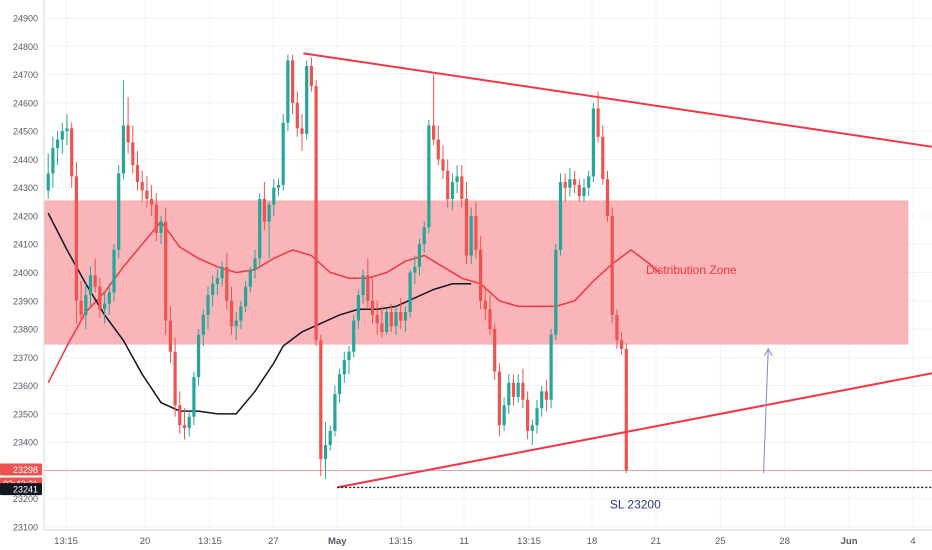 Image resolution: width=932 pixels, height=550 pixels. I want to click on price-labels: 2329802:43:3123241, so click(21, 479).